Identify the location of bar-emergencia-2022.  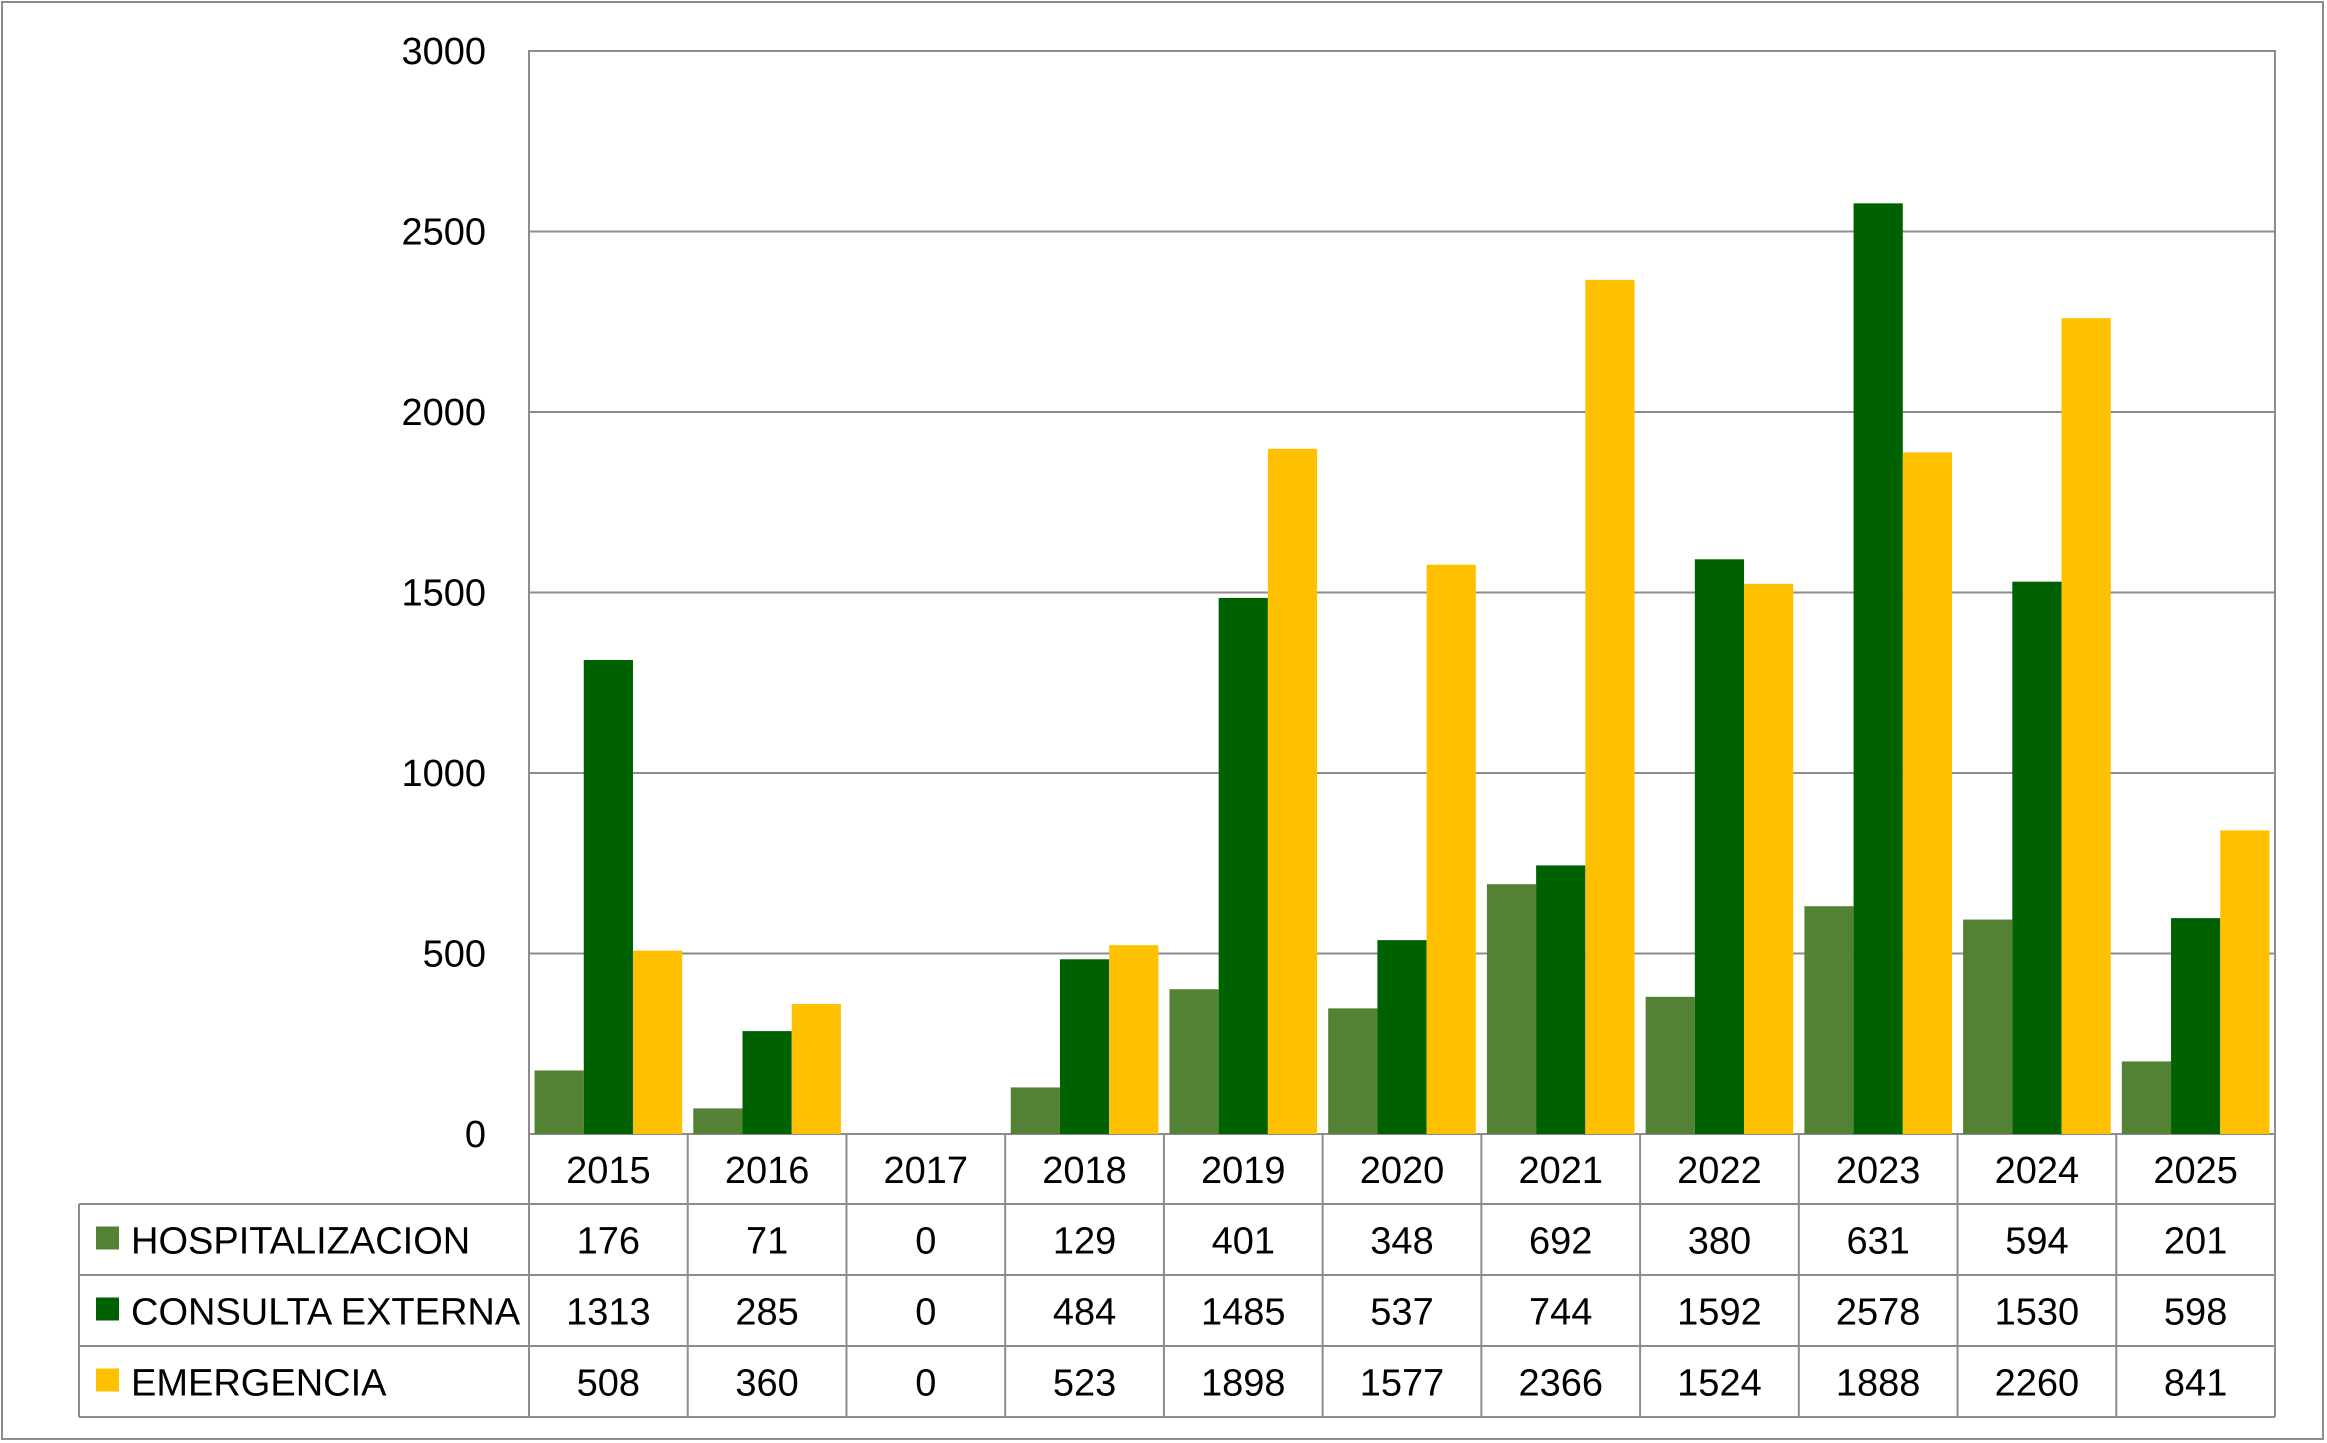
(1769, 858).